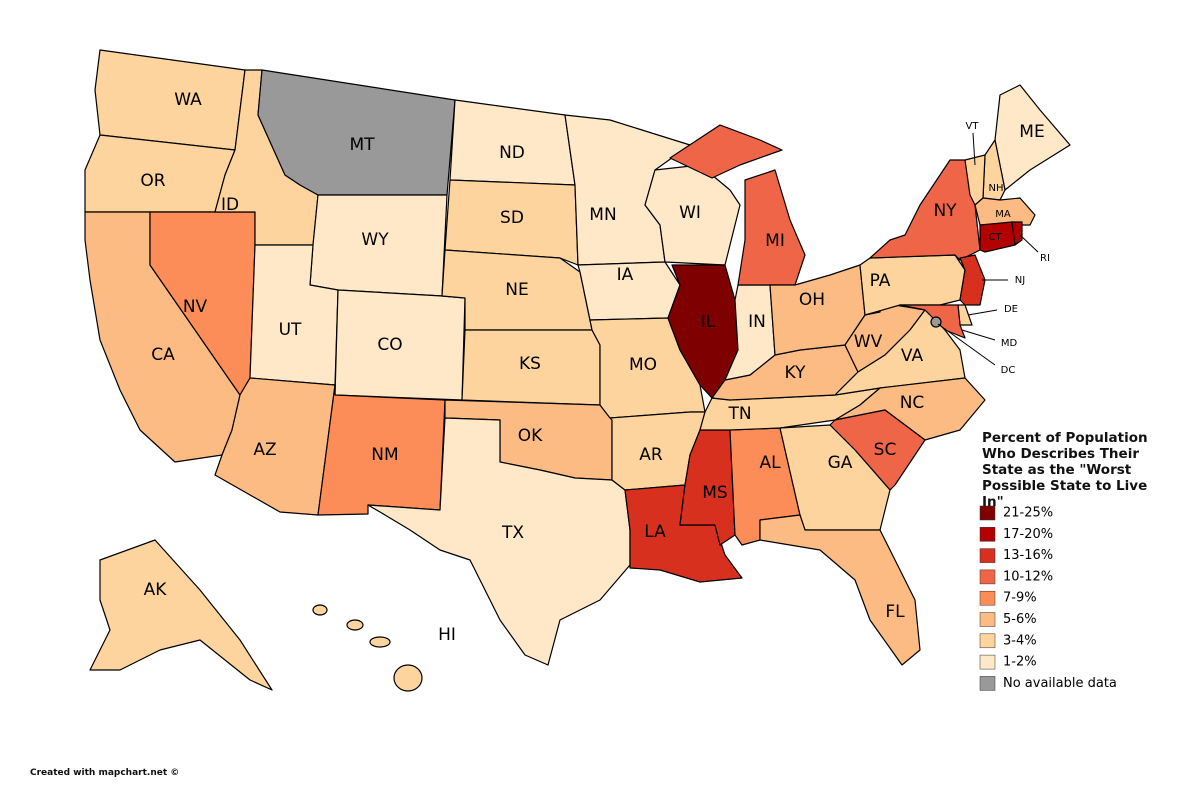 The image size is (1200, 797). I want to click on credit: Created with mapchart.net ©, so click(105, 773).